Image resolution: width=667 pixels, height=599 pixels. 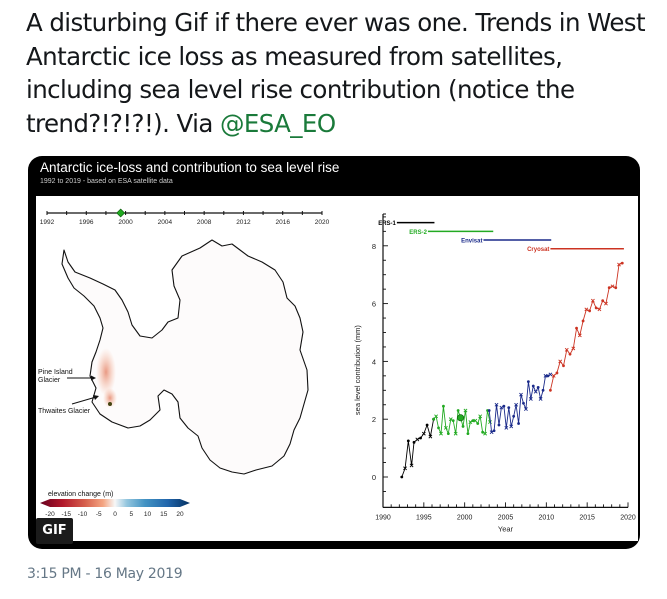 What do you see at coordinates (105, 574) in the screenshot?
I see `tweet-timestamp: 3:15 PM - 16 May 2019` at bounding box center [105, 574].